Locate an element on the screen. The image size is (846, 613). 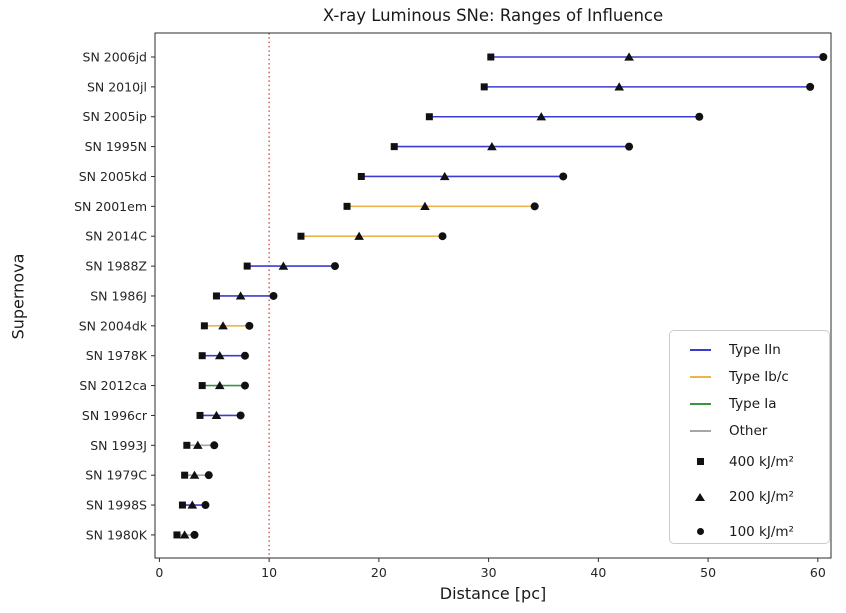
legend-item-type: Type IIn is located at coordinates (749, 349).